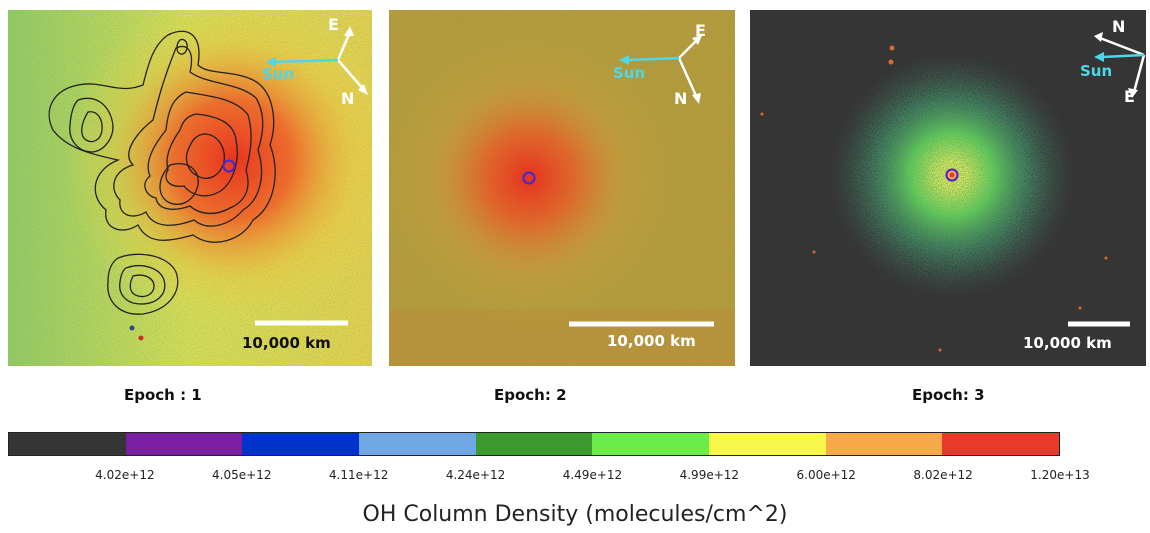 Image resolution: width=1150 pixels, height=533 pixels. I want to click on colorbar-tick-label: 8.02e+12, so click(943, 475).